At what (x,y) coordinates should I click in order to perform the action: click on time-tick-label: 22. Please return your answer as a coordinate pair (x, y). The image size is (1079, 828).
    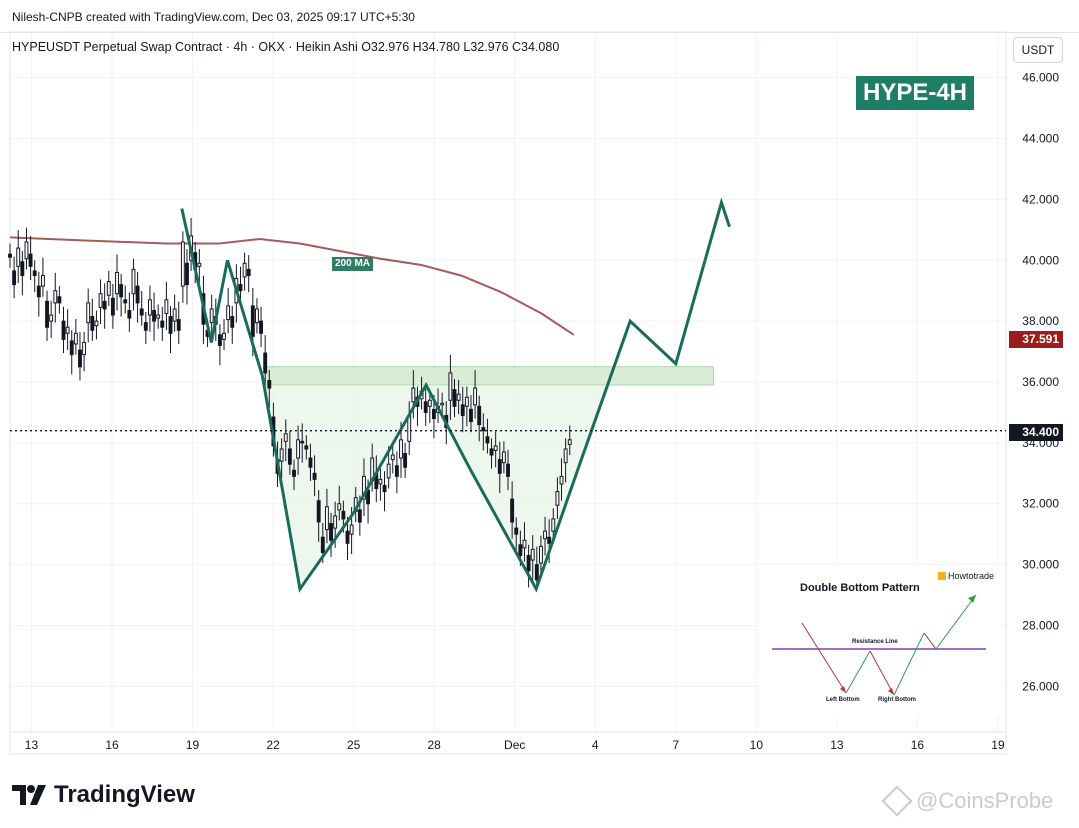
    Looking at the image, I should click on (273, 745).